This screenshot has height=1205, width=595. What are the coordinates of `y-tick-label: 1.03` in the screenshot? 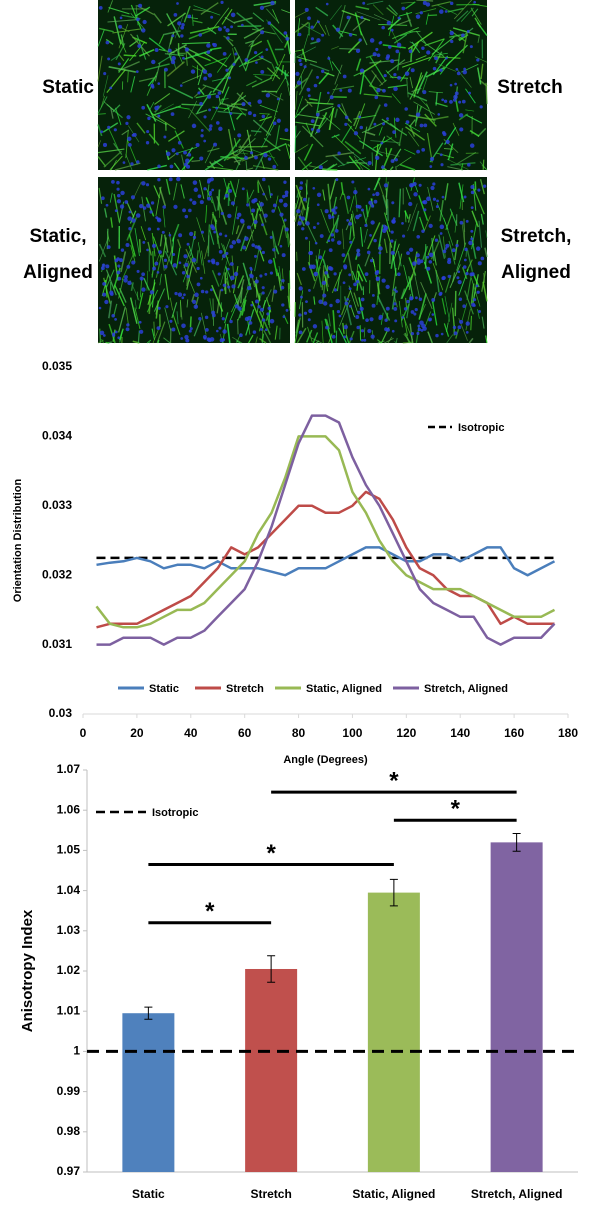 It's located at (69, 930).